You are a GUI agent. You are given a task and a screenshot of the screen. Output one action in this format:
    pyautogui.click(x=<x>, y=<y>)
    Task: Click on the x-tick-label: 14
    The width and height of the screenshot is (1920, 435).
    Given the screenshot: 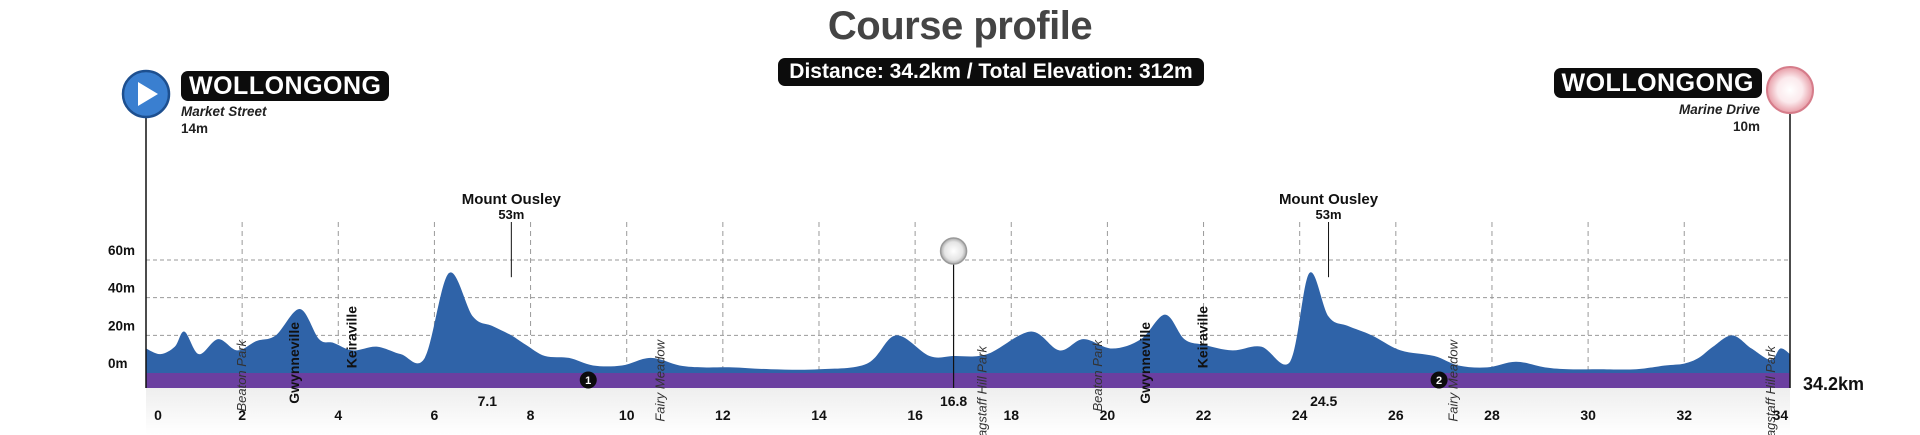 What is the action you would take?
    pyautogui.click(x=819, y=415)
    